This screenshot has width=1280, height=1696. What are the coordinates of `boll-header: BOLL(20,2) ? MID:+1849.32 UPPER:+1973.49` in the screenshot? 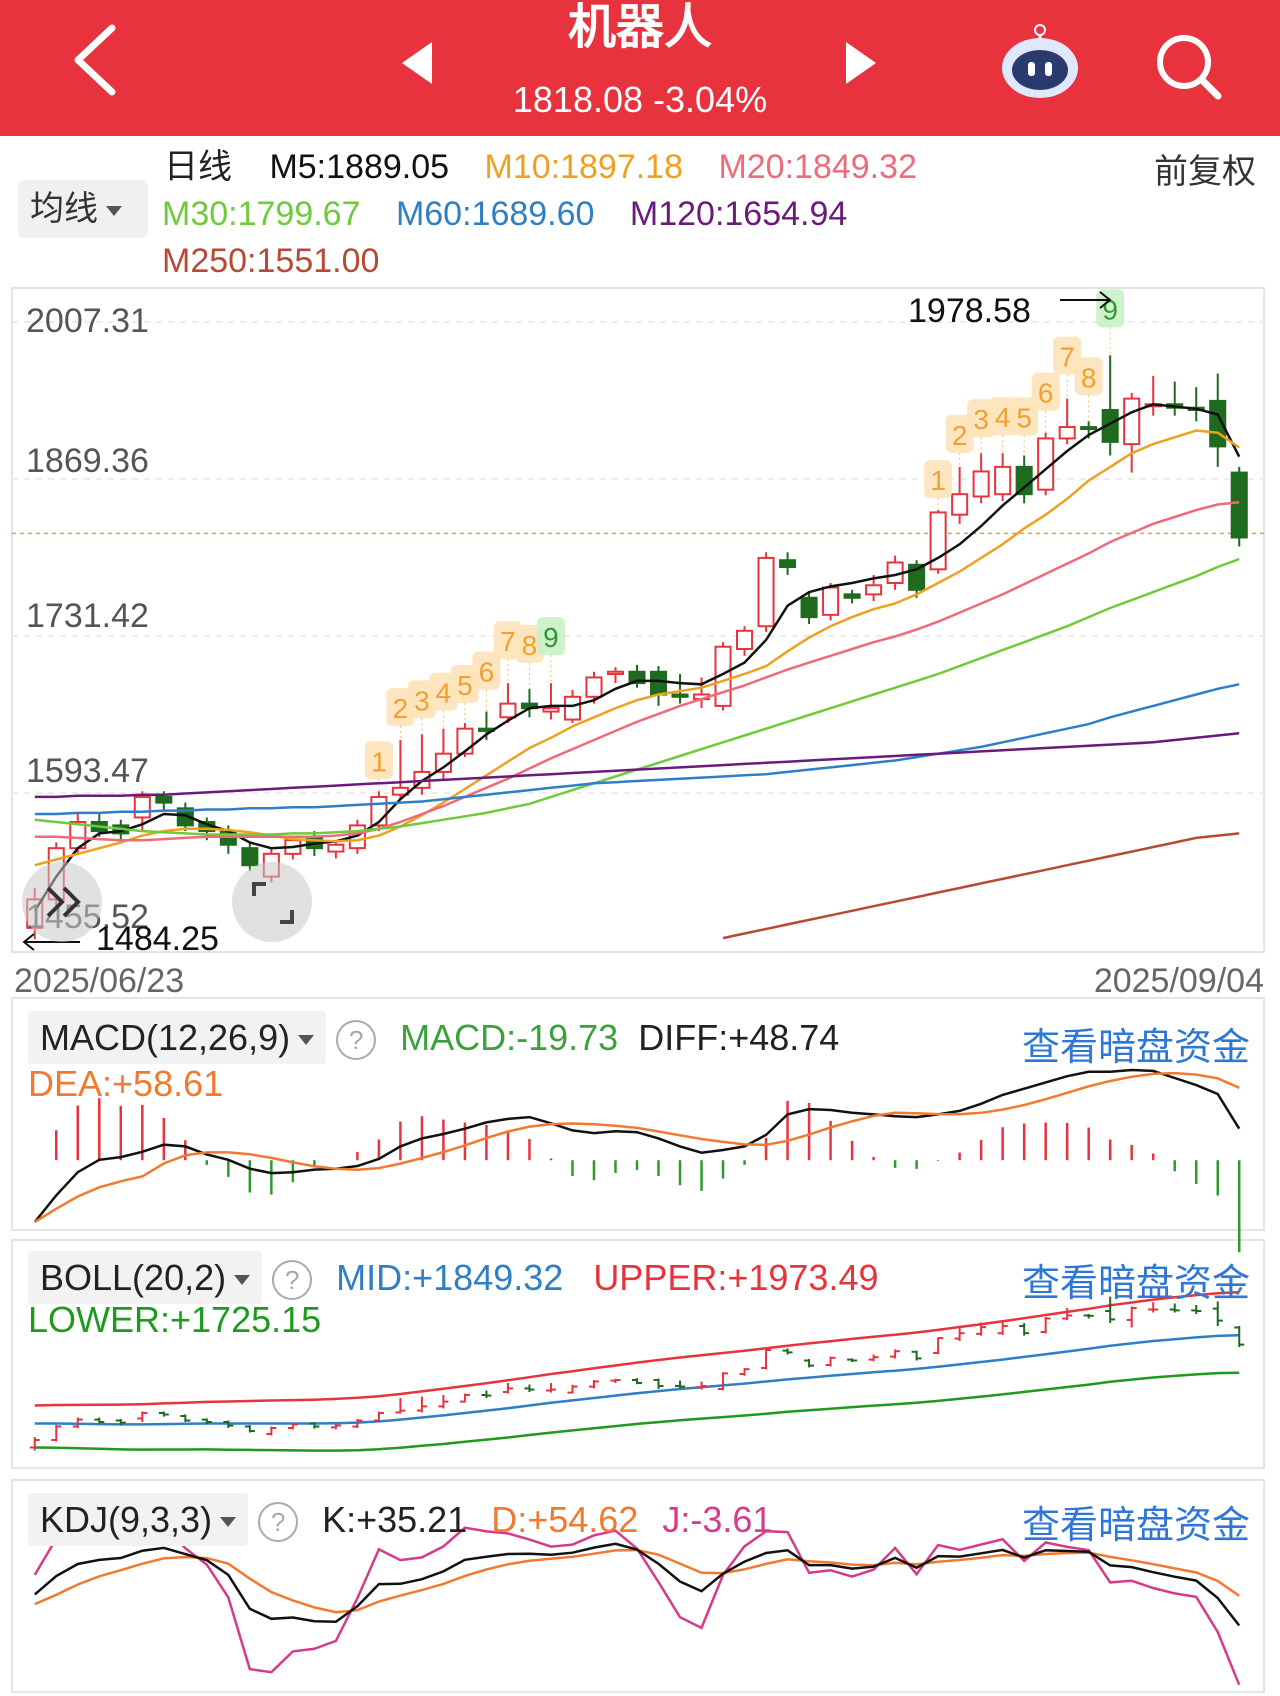 It's located at (453, 1277).